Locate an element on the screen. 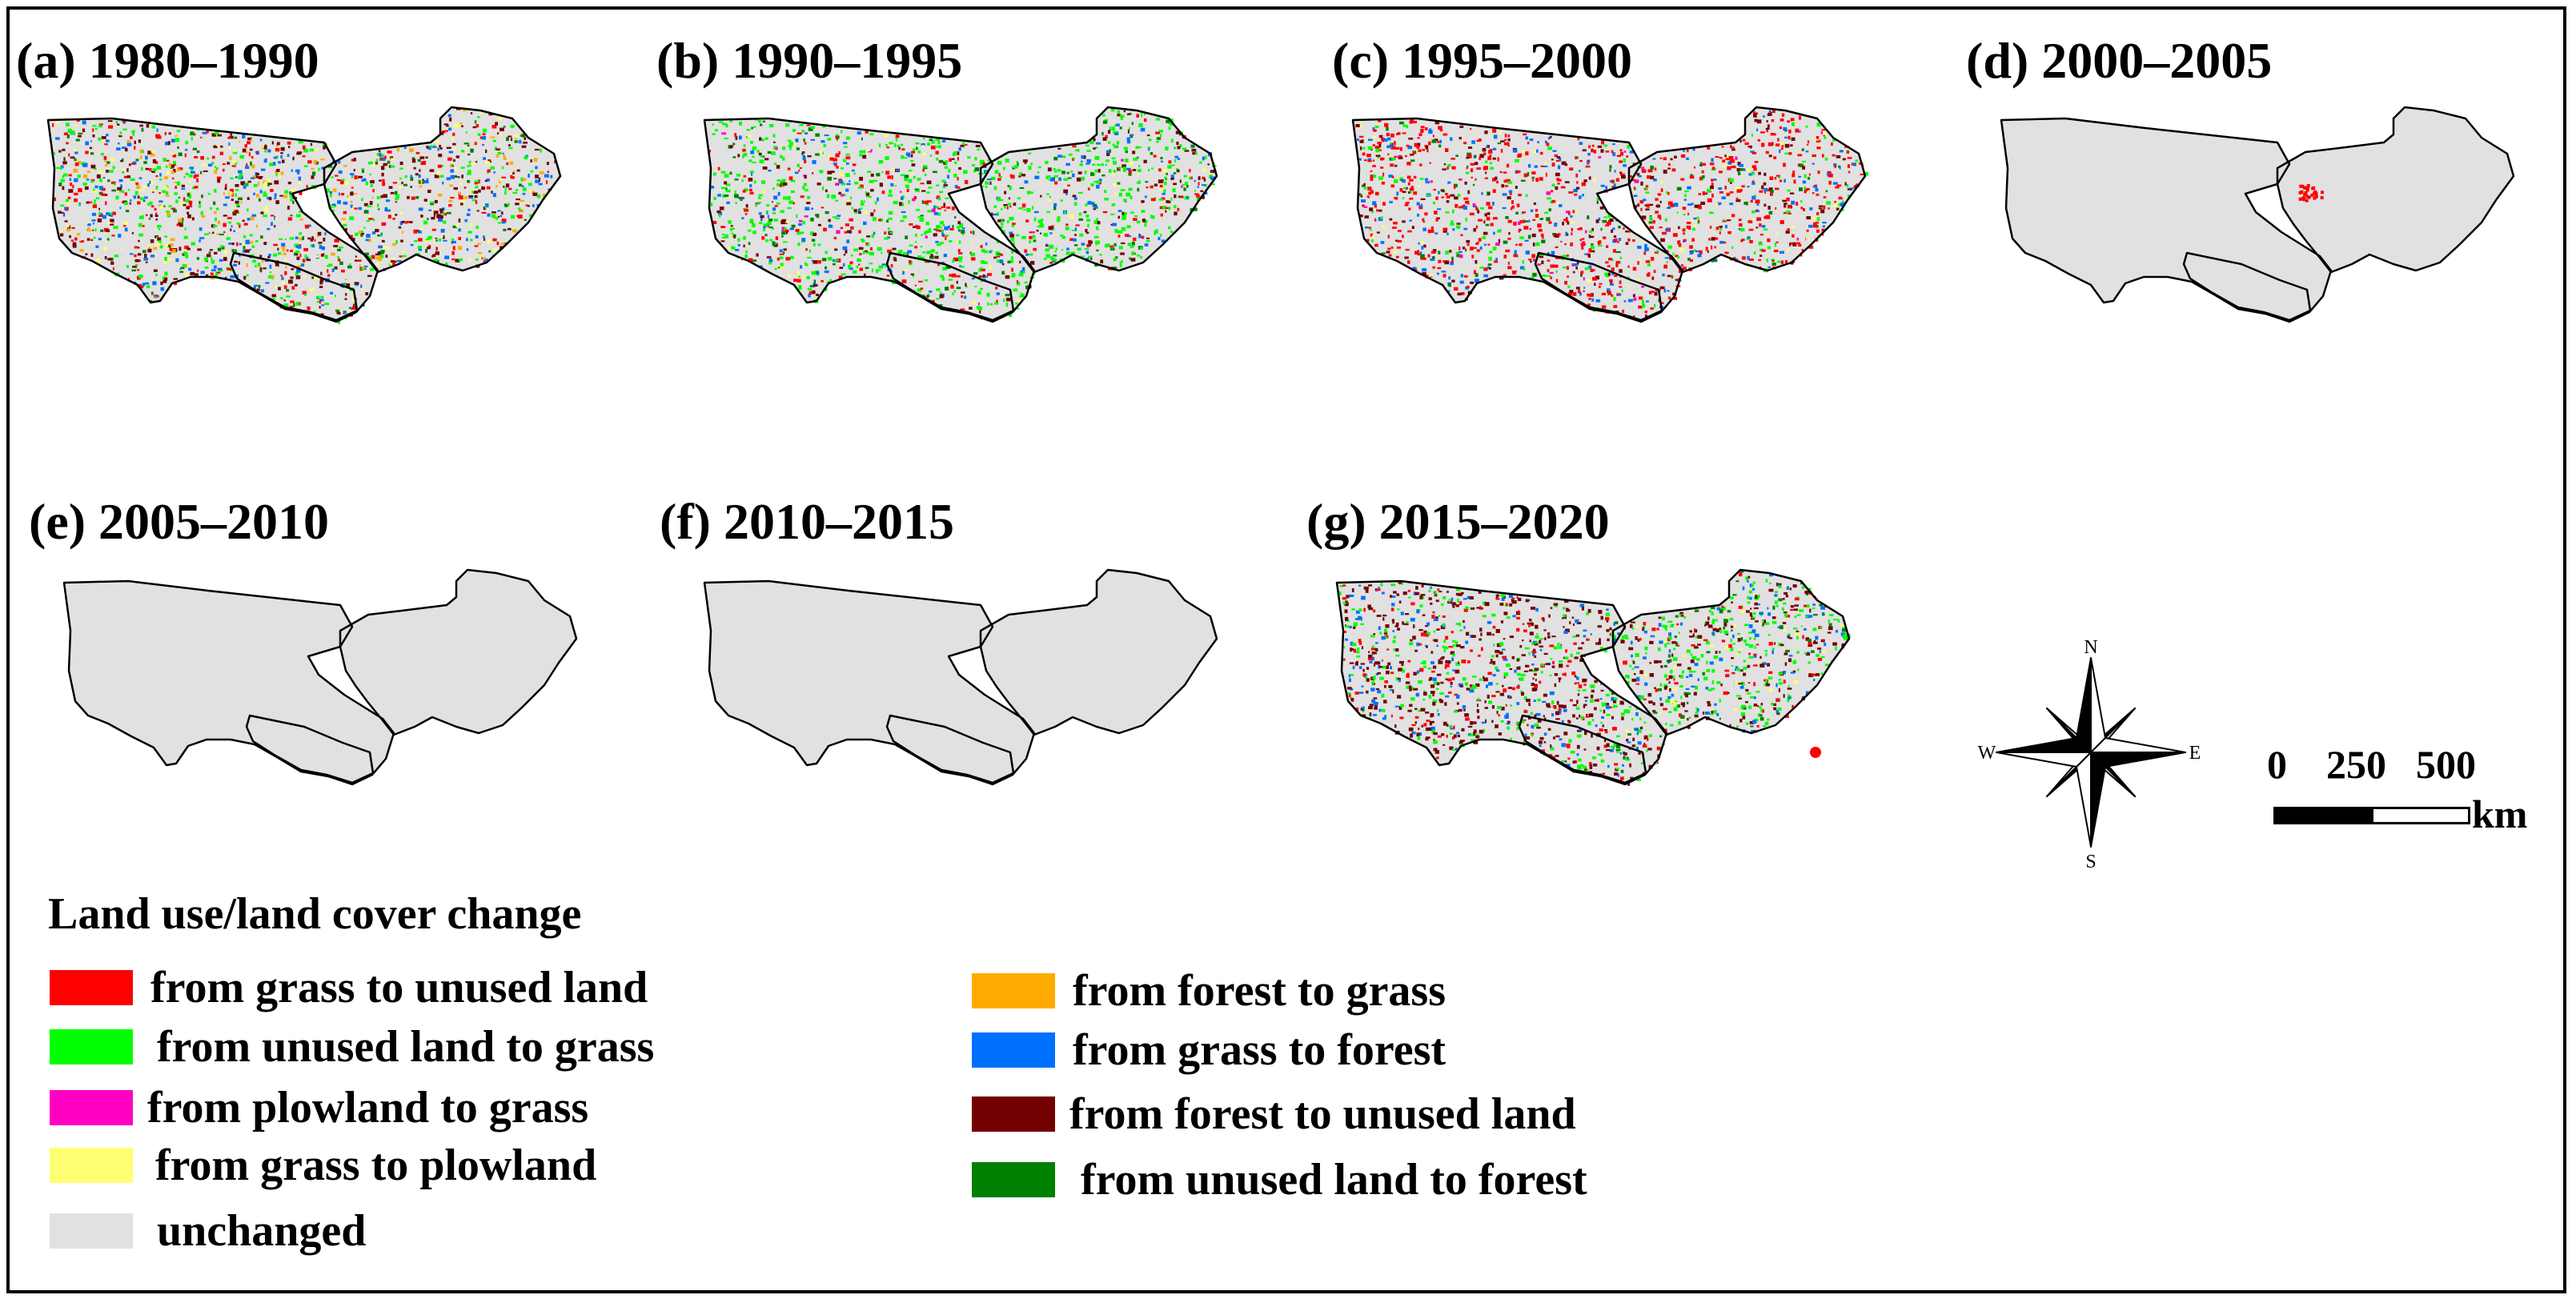 The height and width of the screenshot is (1303, 2576). compass-n-label: N is located at coordinates (2091, 647).